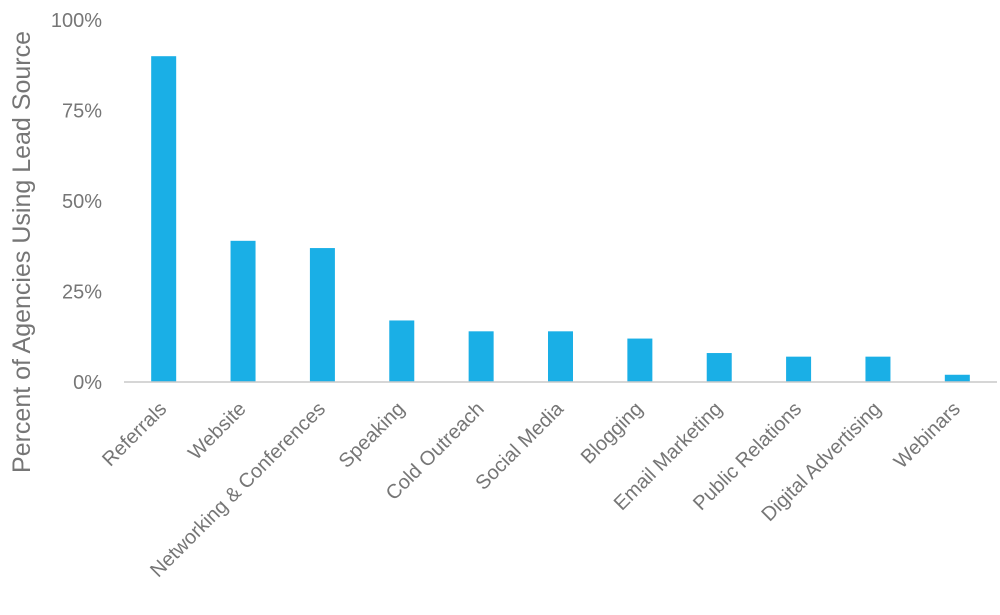  What do you see at coordinates (927, 435) in the screenshot?
I see `x-tick-label: Webinars` at bounding box center [927, 435].